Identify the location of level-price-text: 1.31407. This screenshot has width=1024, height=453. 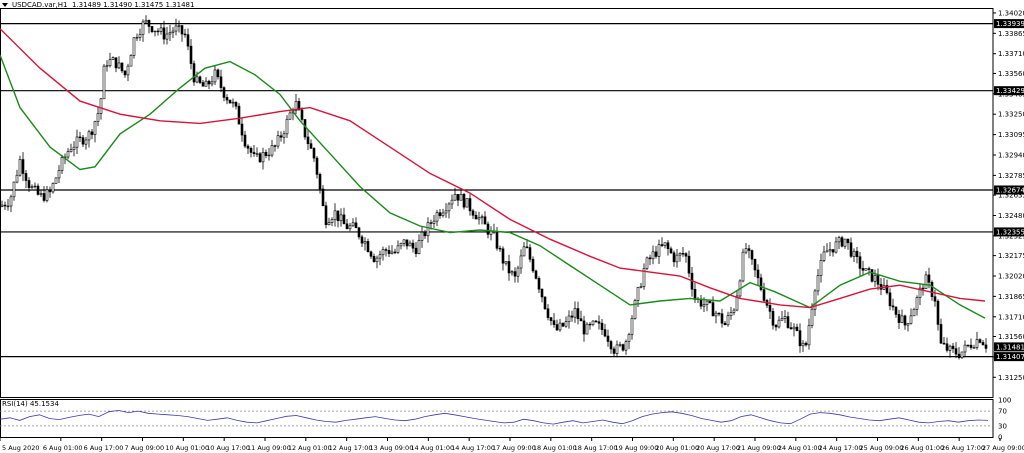
(1010, 357).